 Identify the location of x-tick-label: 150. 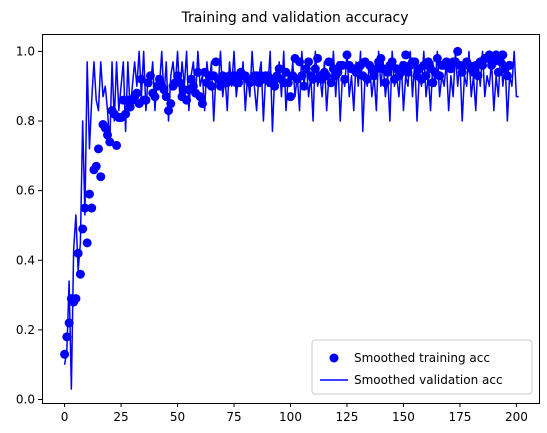
(403, 417).